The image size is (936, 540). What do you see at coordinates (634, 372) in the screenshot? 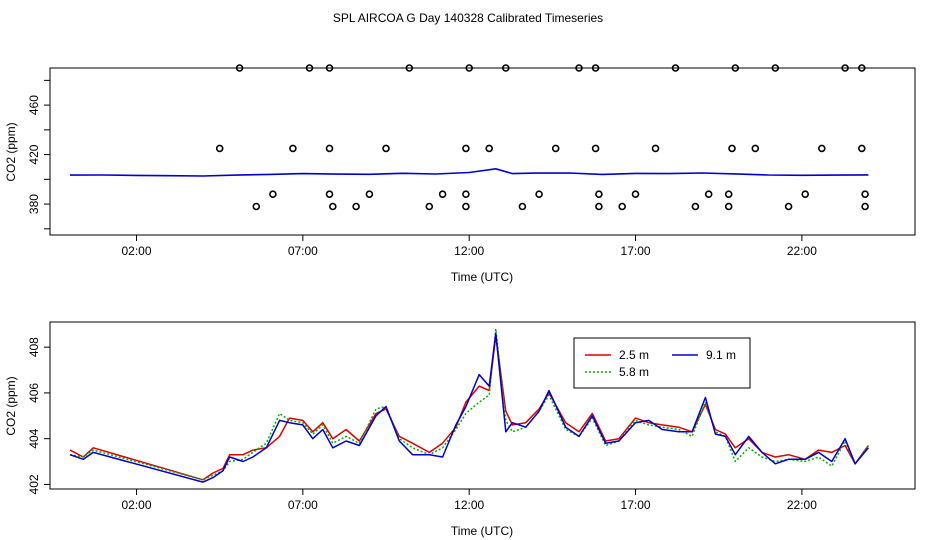
I see `legend-label-5-8m: 5.8 m` at bounding box center [634, 372].